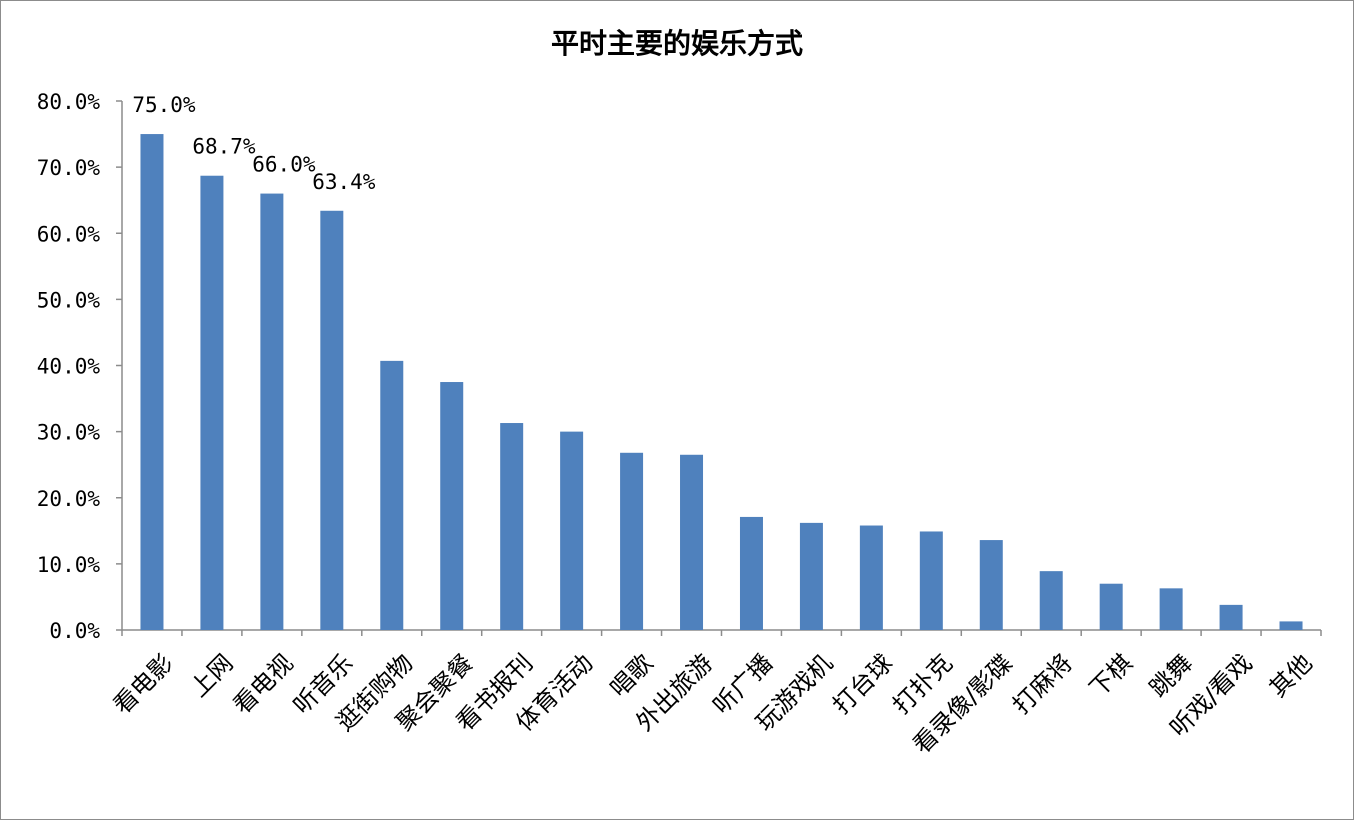 This screenshot has width=1354, height=820. I want to click on x-category-label: 打麻将, so click(1042, 684).